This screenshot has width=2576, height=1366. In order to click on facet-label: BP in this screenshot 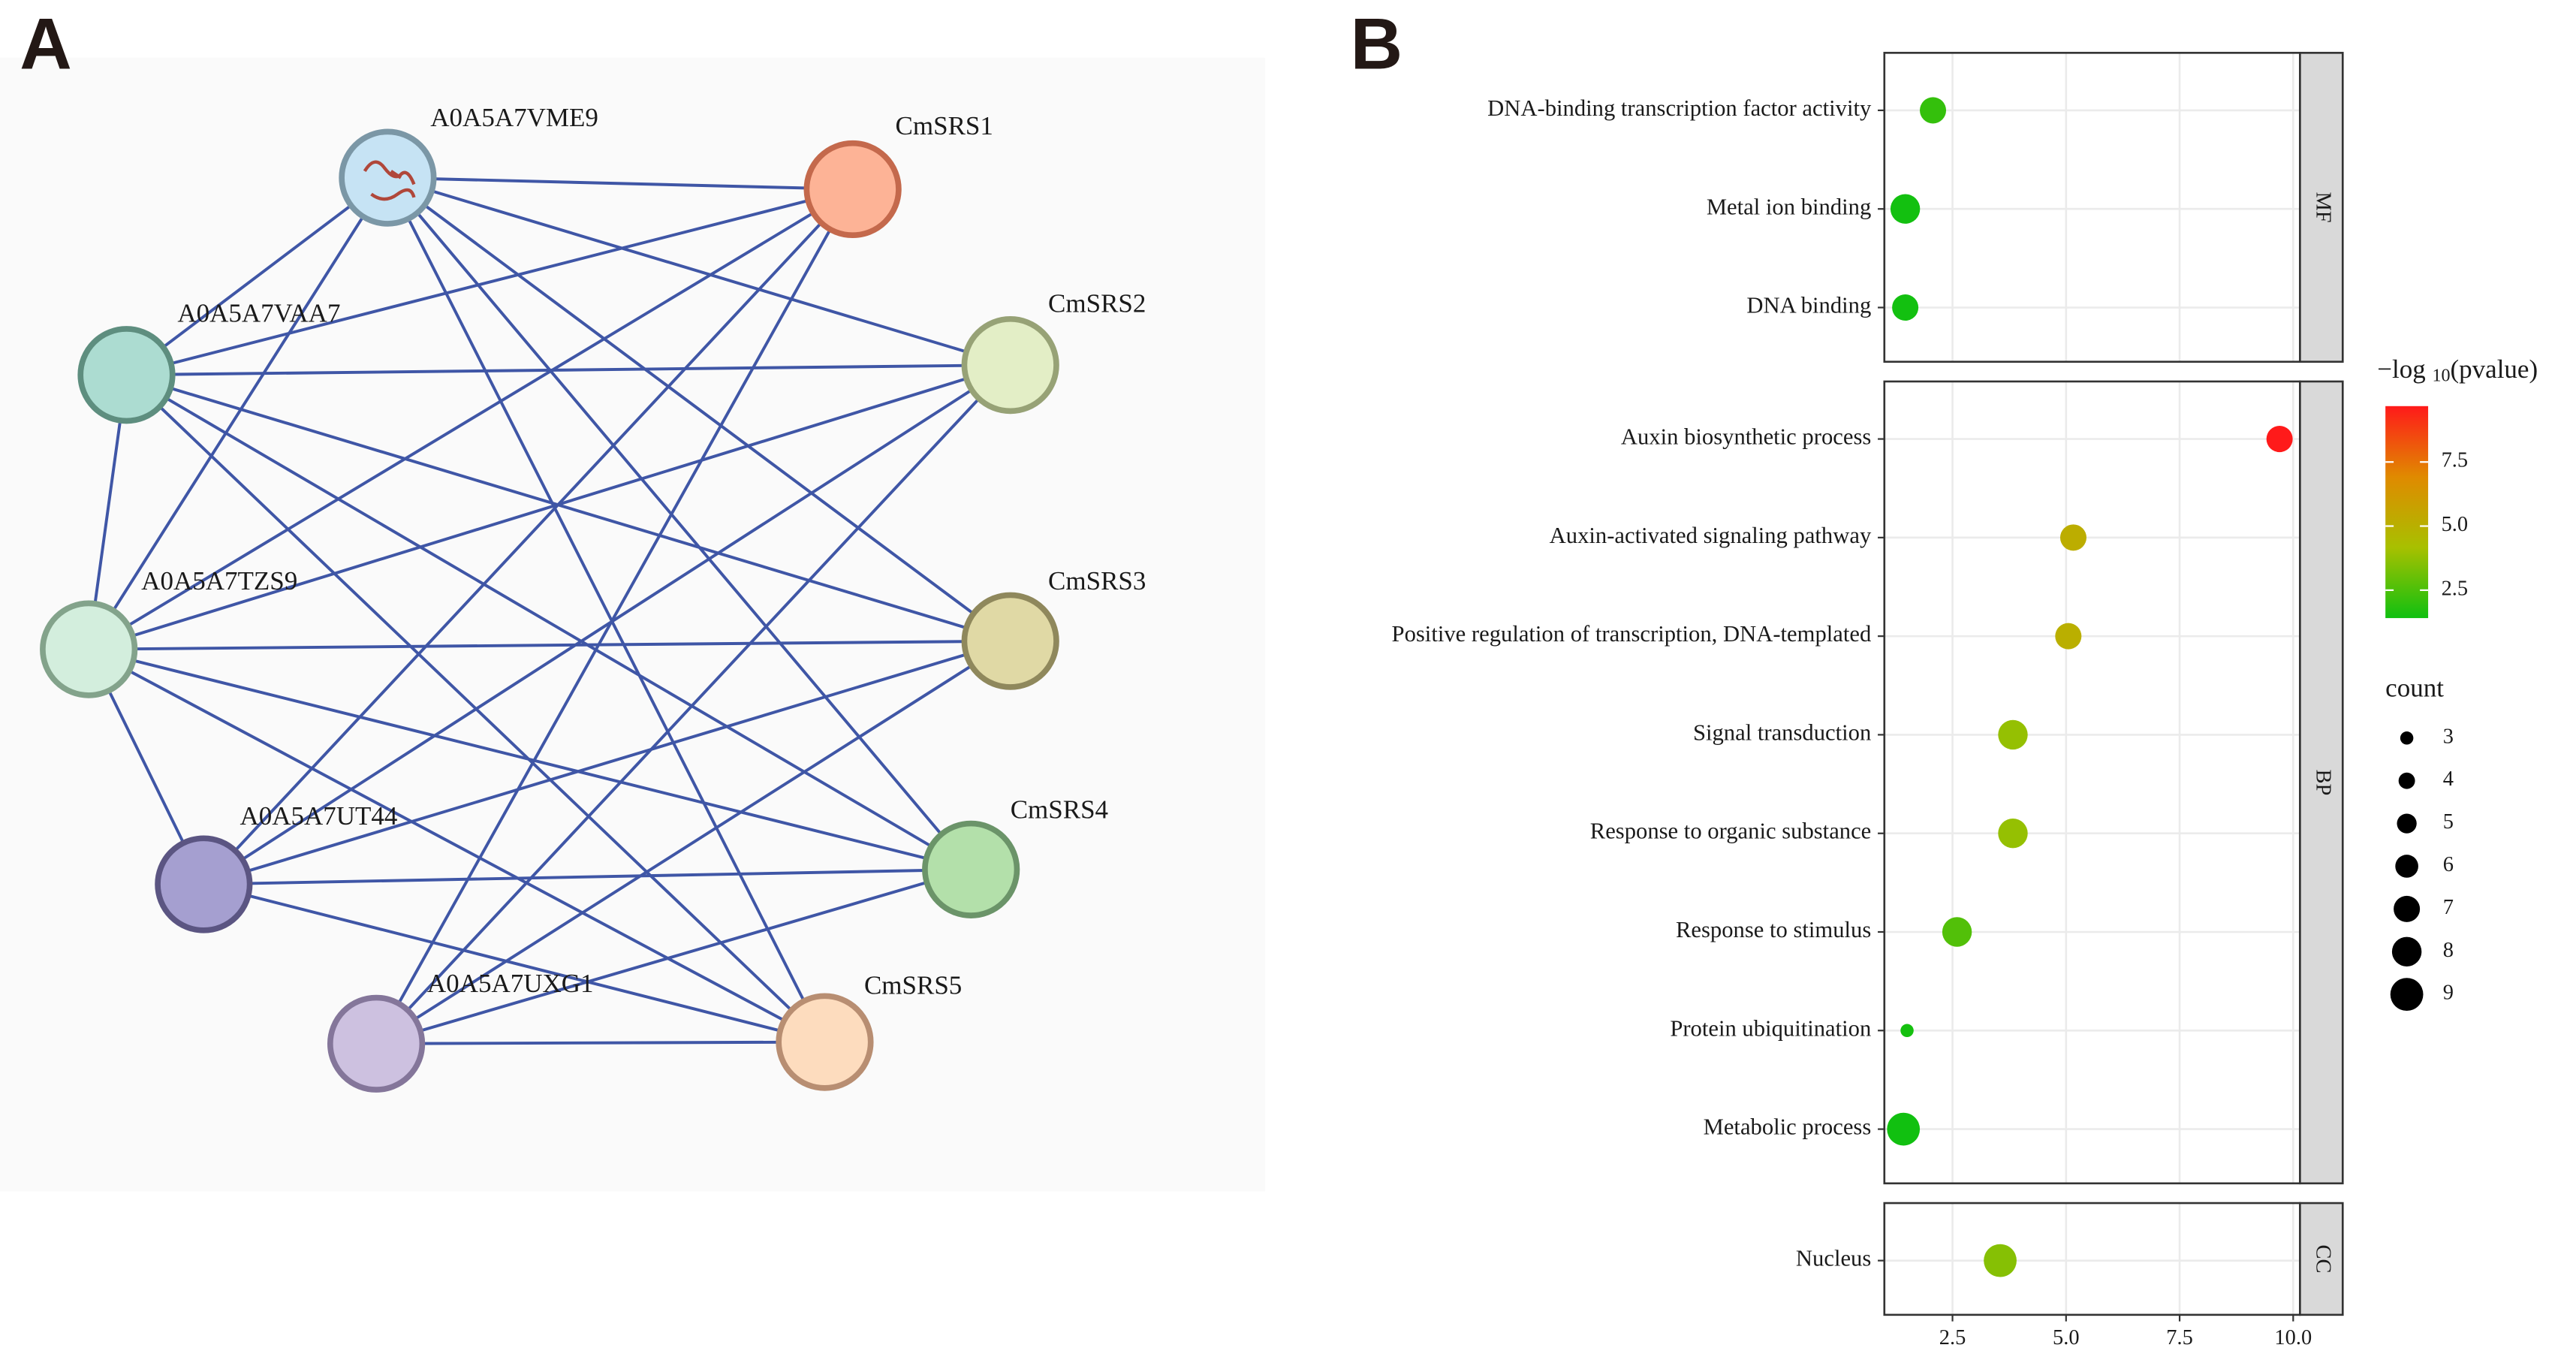, I will do `click(2322, 782)`.